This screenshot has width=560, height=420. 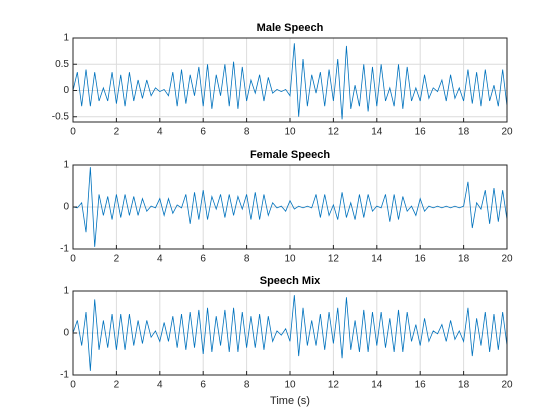 What do you see at coordinates (61, 116) in the screenshot?
I see `y-tick-label: -0.5` at bounding box center [61, 116].